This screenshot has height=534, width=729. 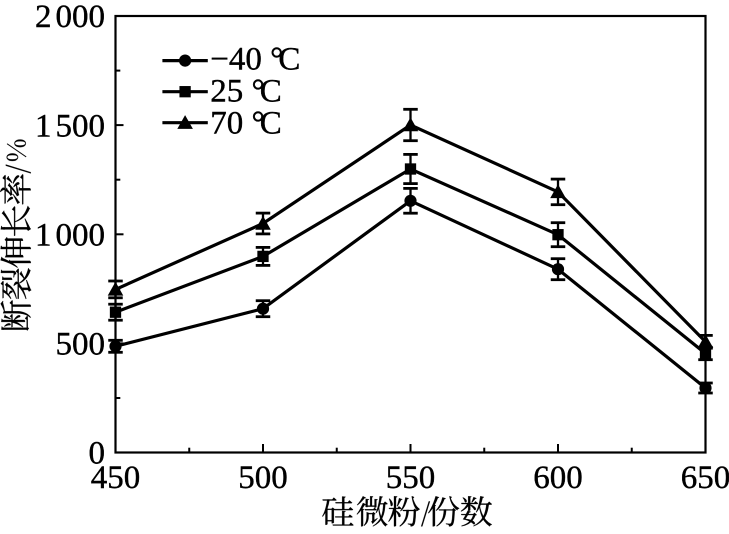 What do you see at coordinates (70, 236) in the screenshot?
I see `svg-text: 1 000` at bounding box center [70, 236].